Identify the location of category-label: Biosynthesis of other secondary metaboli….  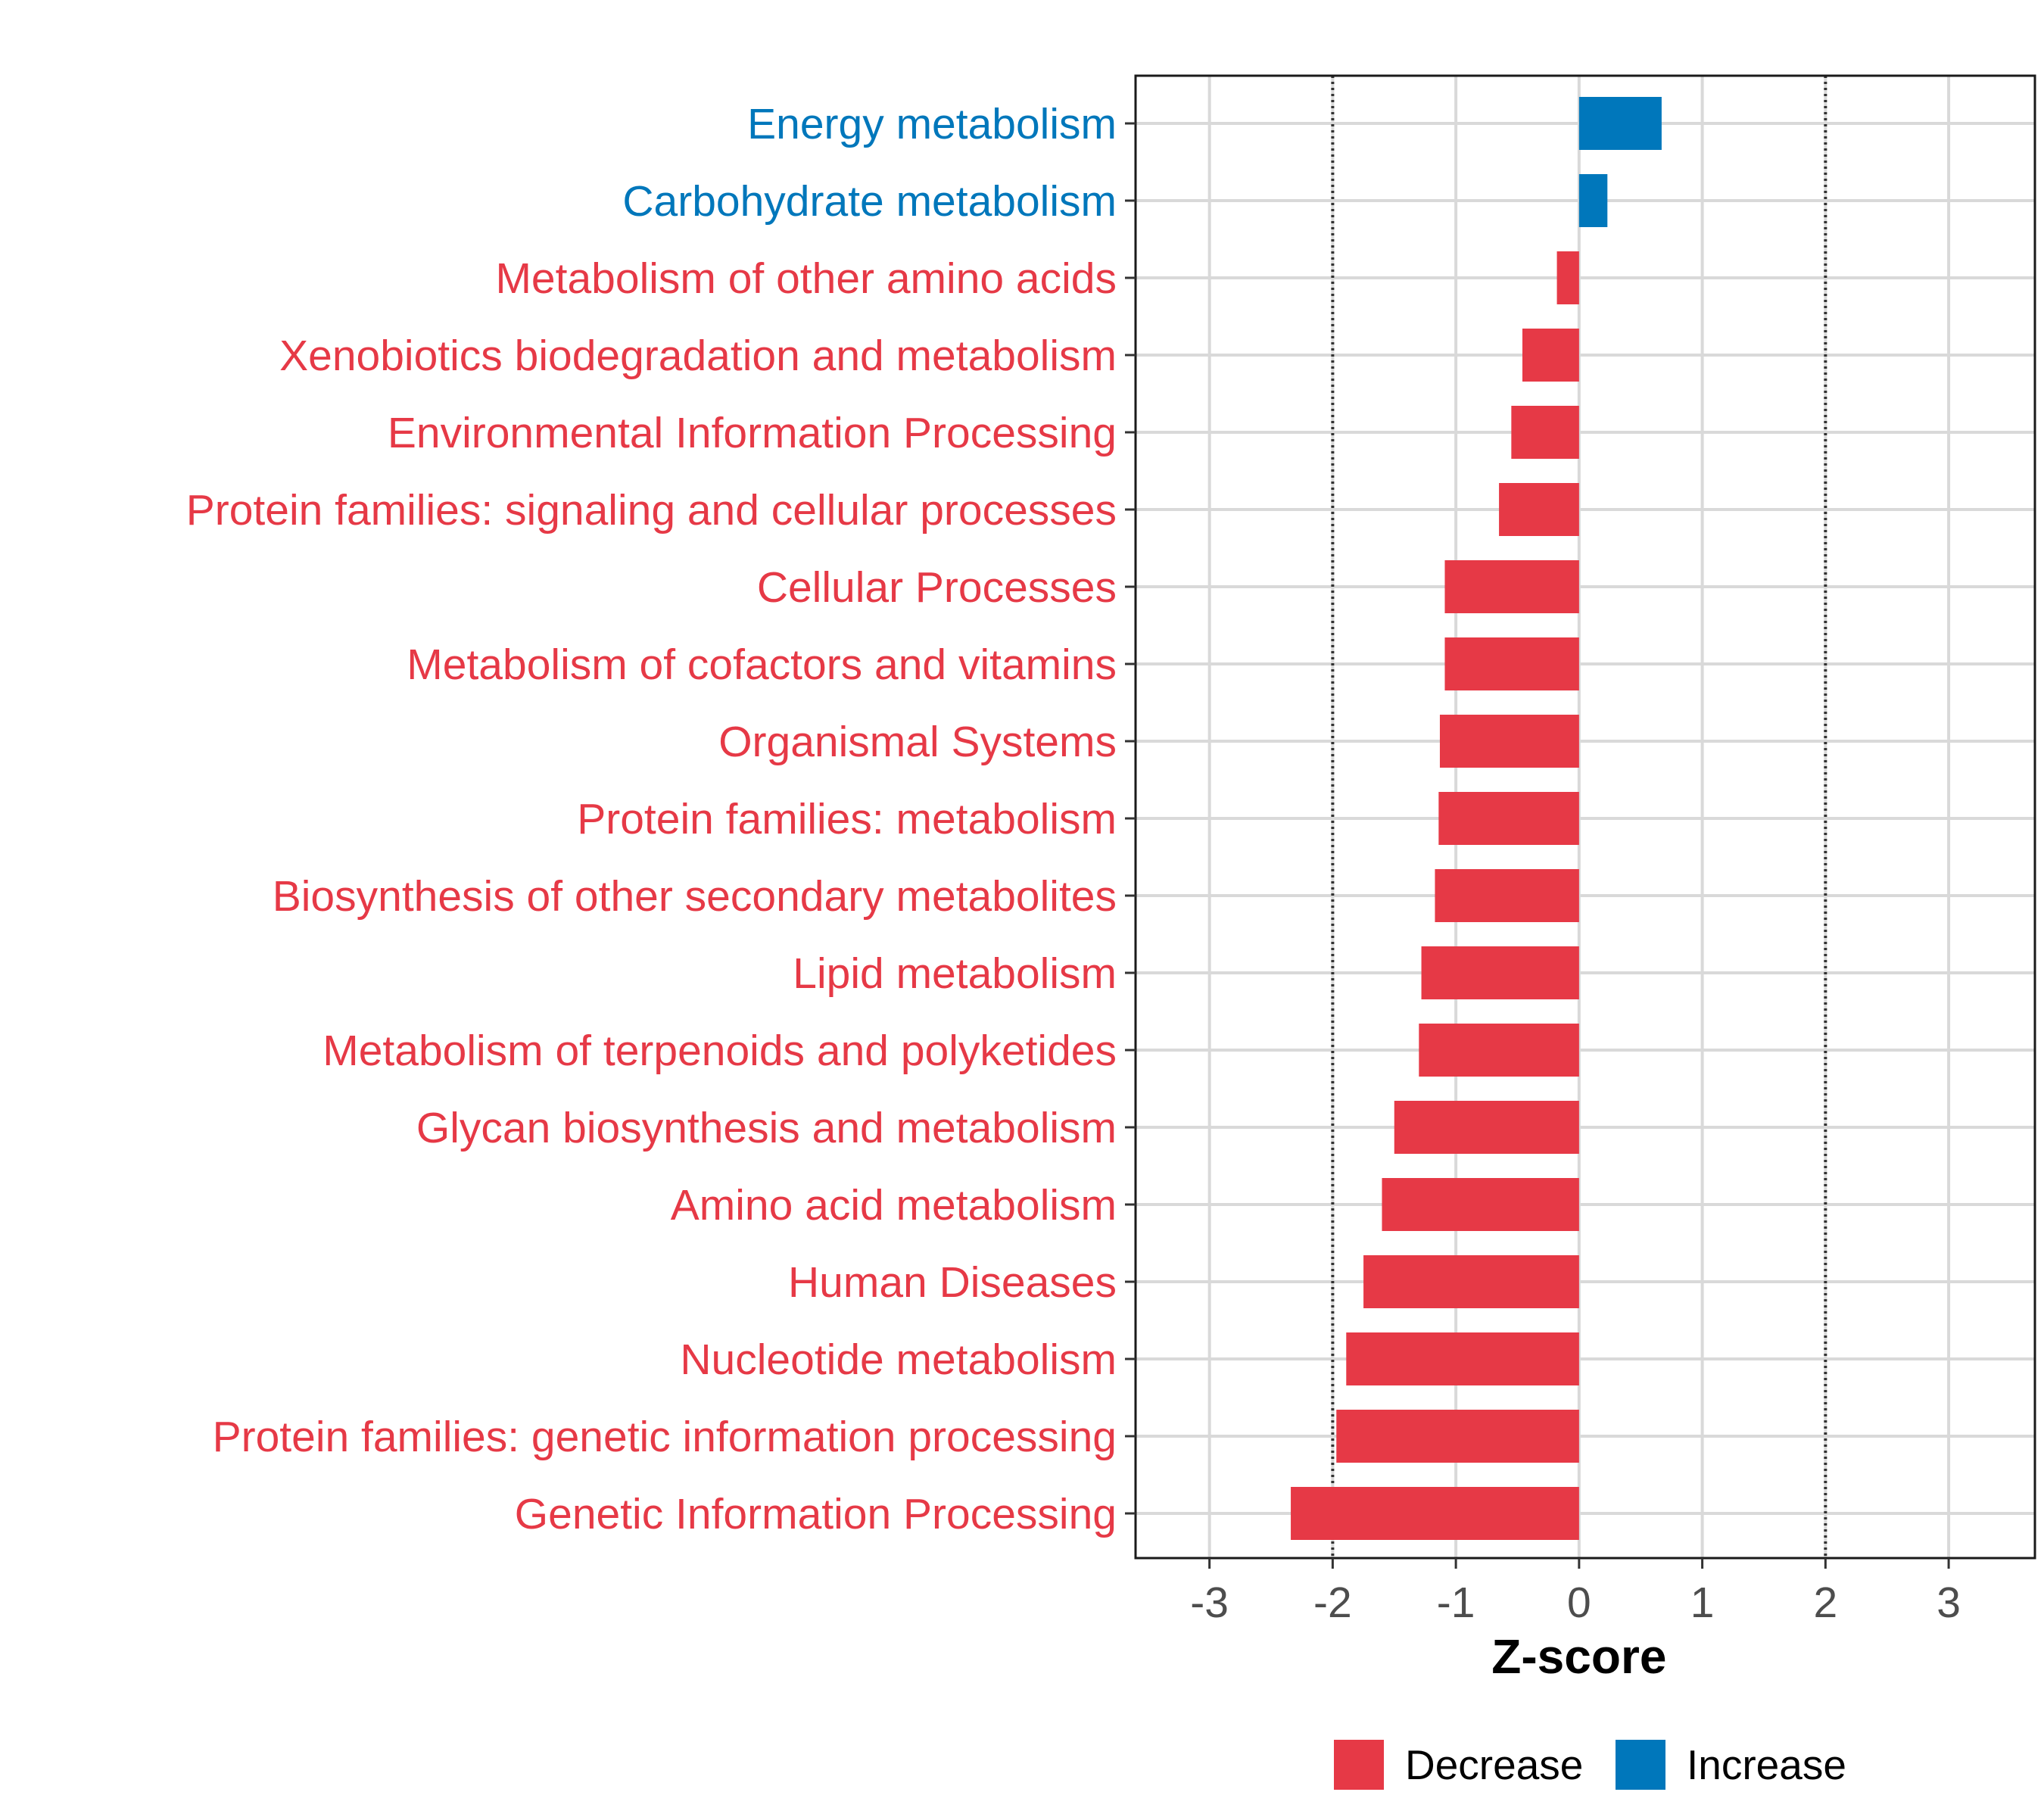
(695, 897).